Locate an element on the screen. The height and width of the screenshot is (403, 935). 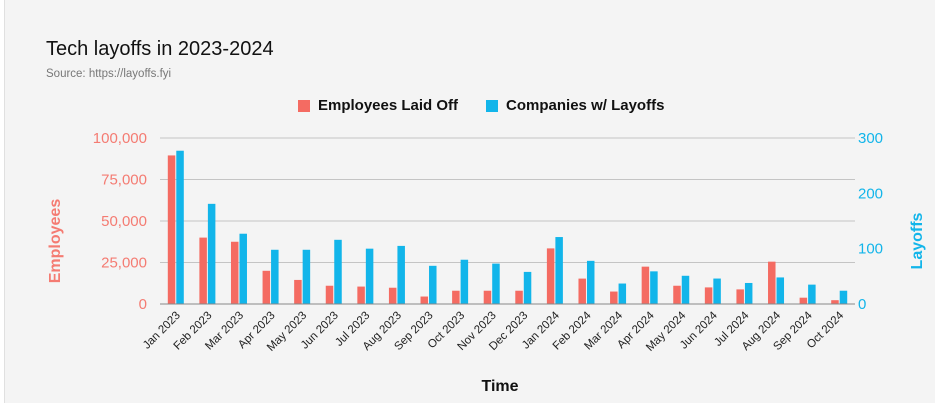
y-tick-label-left: 50,000 is located at coordinates (124, 221).